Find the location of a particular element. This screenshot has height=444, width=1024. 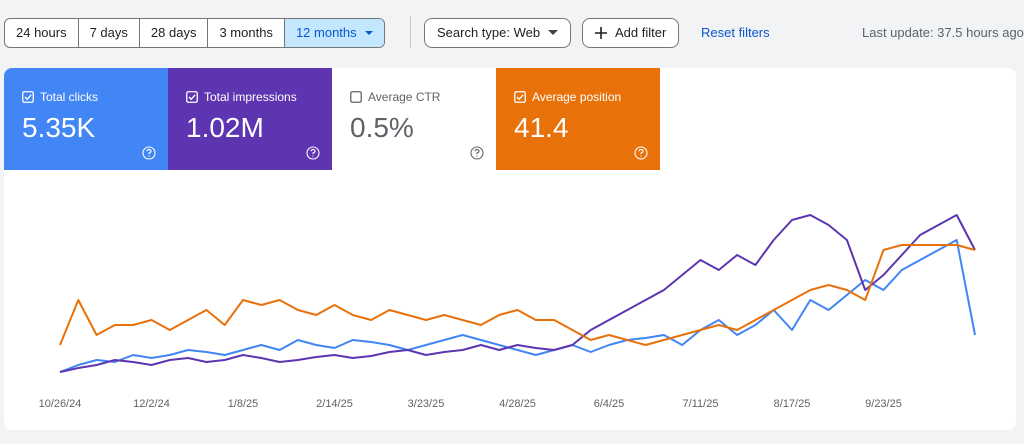

range-button: 3 months is located at coordinates (246, 33).